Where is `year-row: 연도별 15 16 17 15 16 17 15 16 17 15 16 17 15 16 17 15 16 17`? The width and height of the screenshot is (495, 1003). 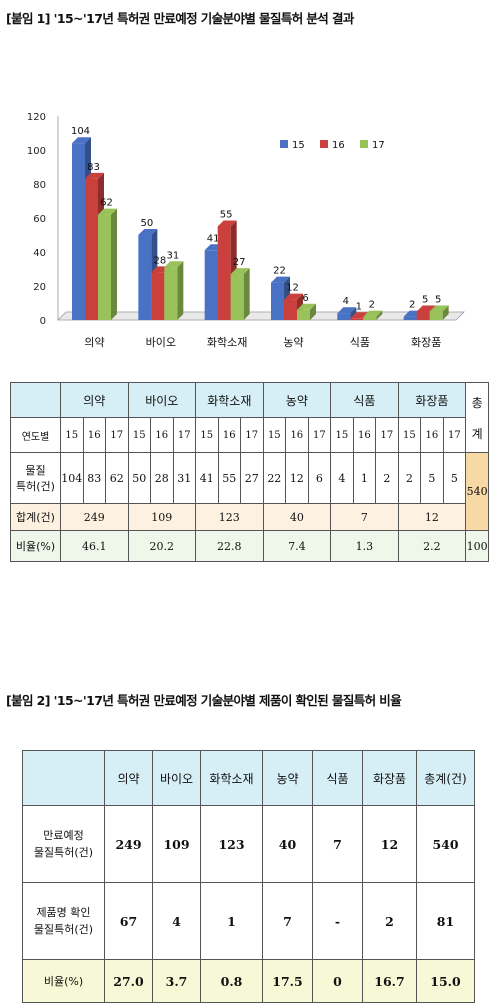 year-row: 연도별 15 16 17 15 16 17 15 16 17 15 16 17 15 16 17 15 16 17 is located at coordinates (249, 435).